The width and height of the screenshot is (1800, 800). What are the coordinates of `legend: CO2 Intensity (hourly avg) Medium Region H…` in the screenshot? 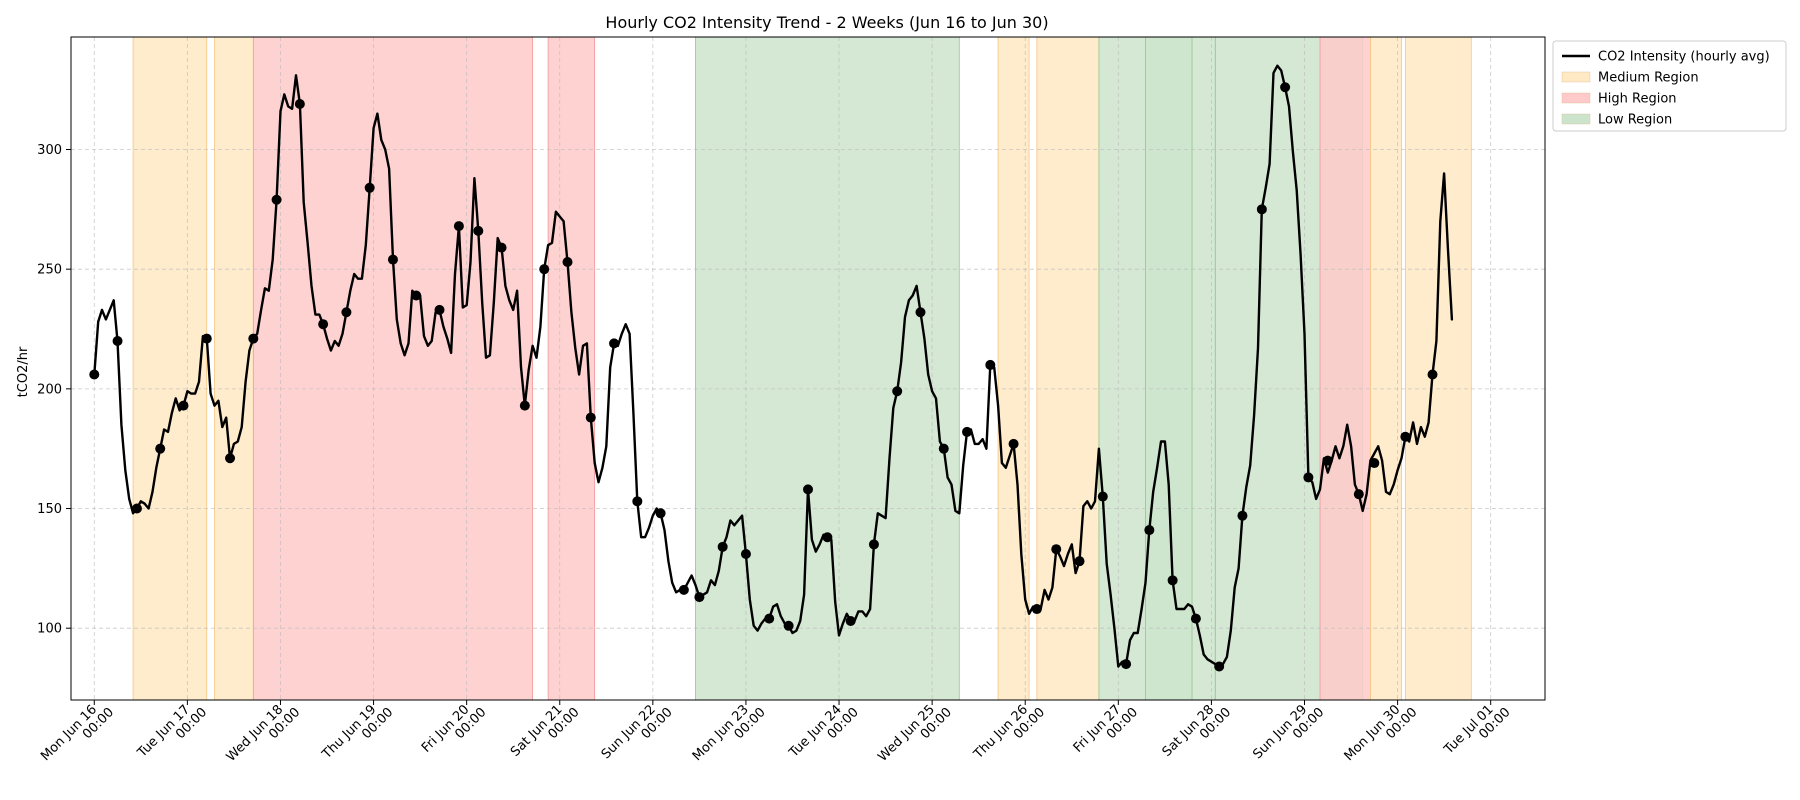 It's located at (1669, 86).